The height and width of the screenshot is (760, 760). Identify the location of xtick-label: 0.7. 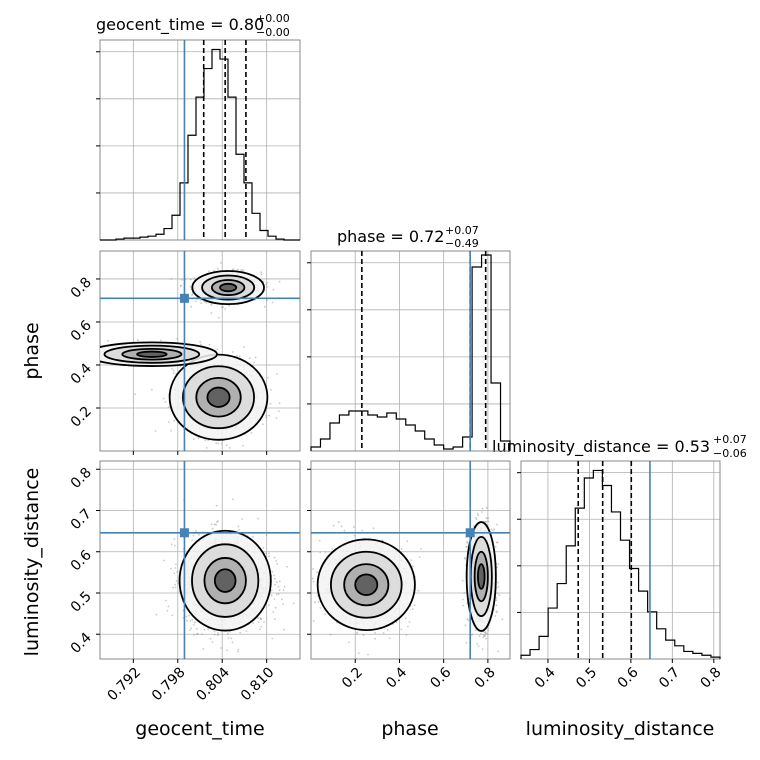
(669, 678).